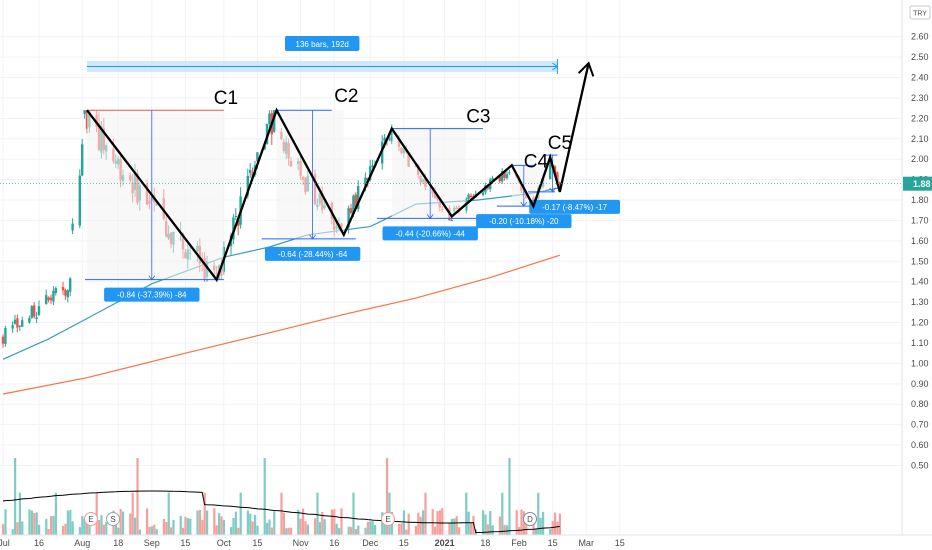  I want to click on pattern-label-c3: C3, so click(478, 116).